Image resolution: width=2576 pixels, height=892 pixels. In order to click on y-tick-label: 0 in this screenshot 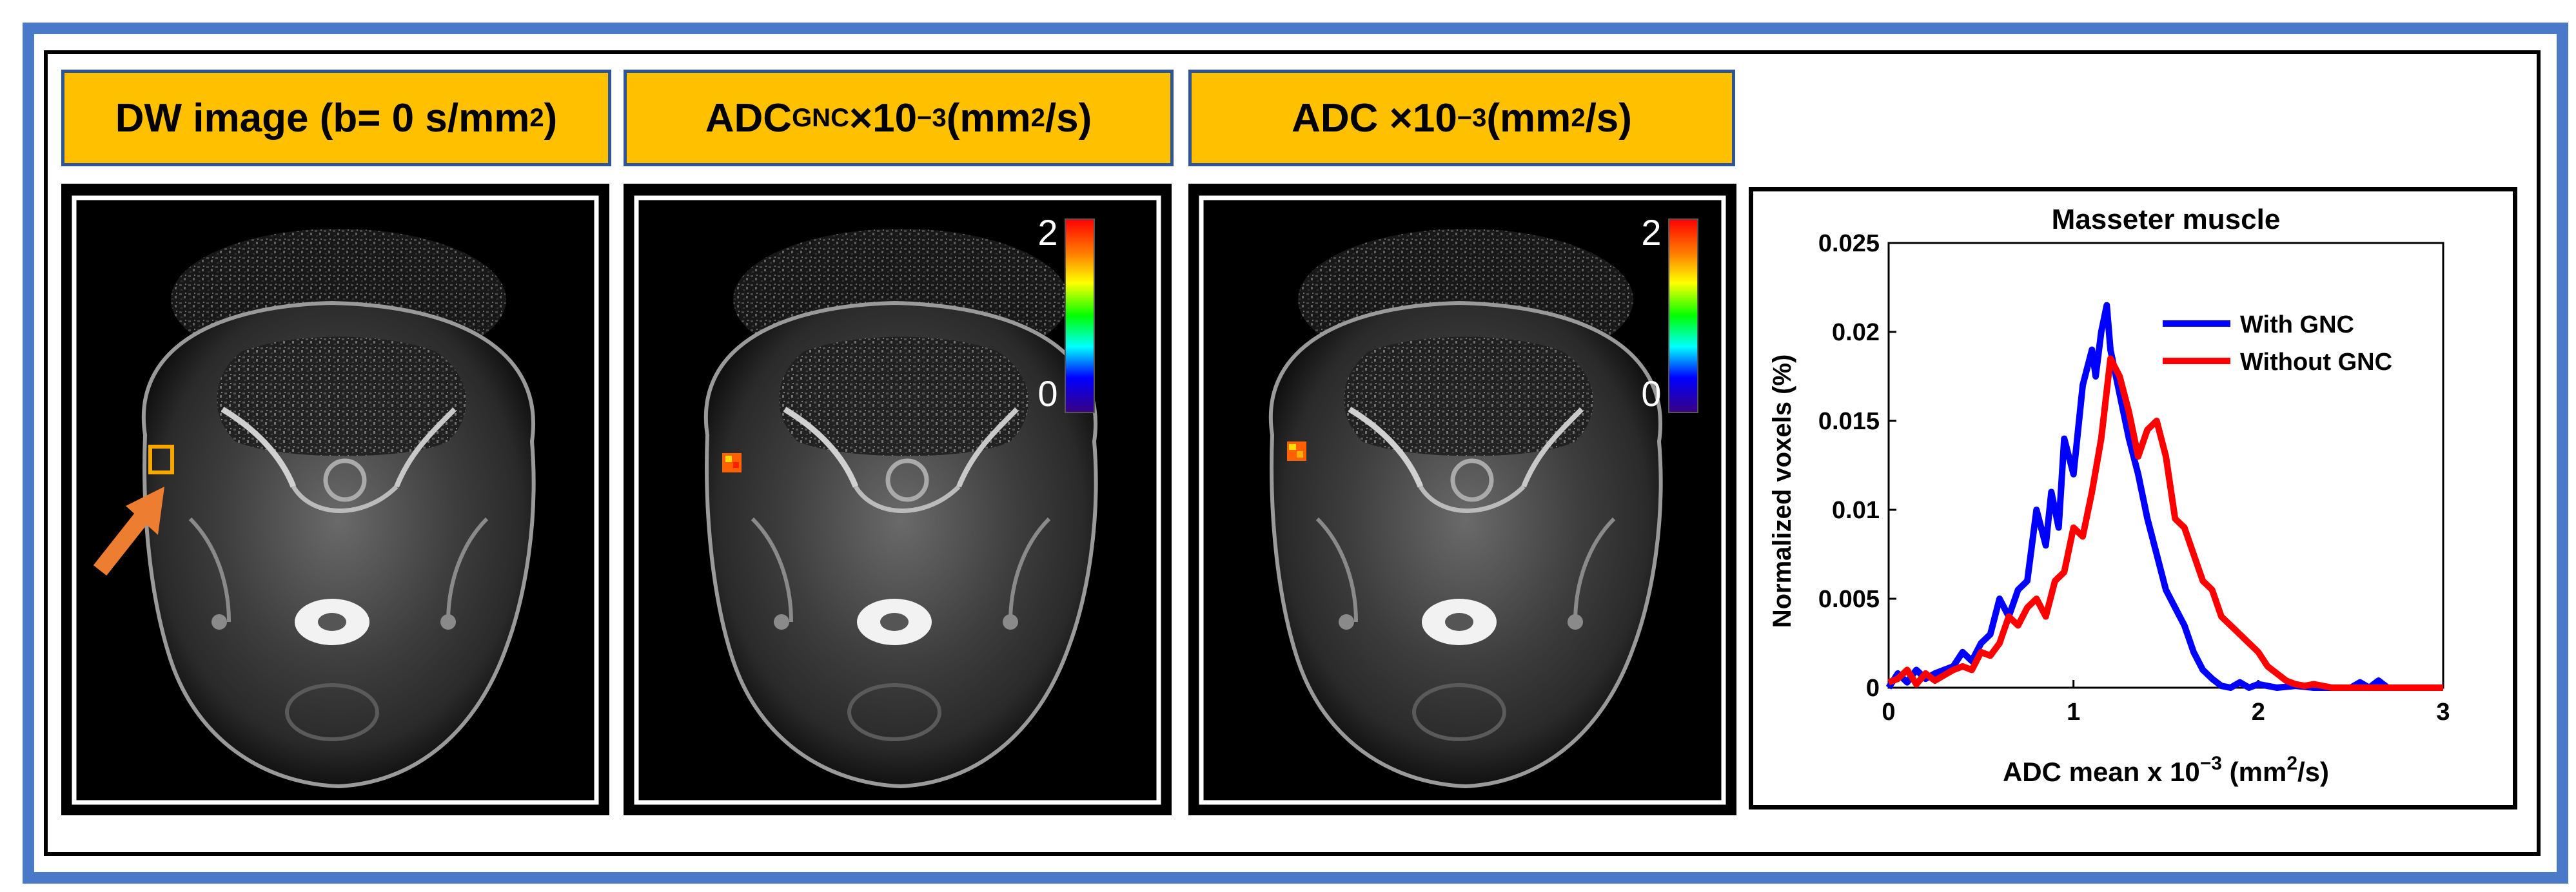, I will do `click(1873, 688)`.